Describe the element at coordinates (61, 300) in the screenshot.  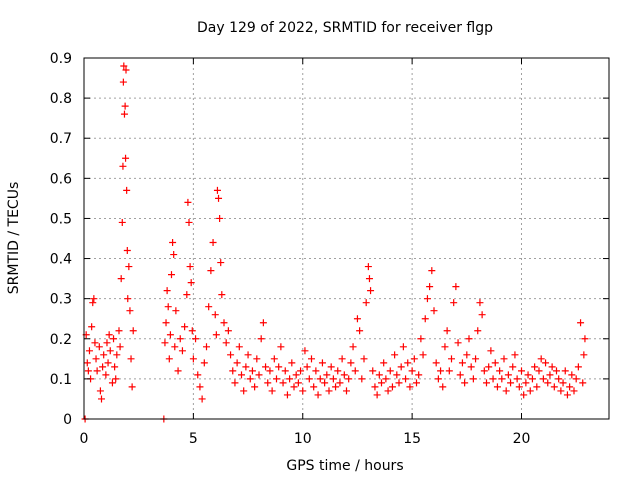
I see `y-tick-label: 0.3` at that location.